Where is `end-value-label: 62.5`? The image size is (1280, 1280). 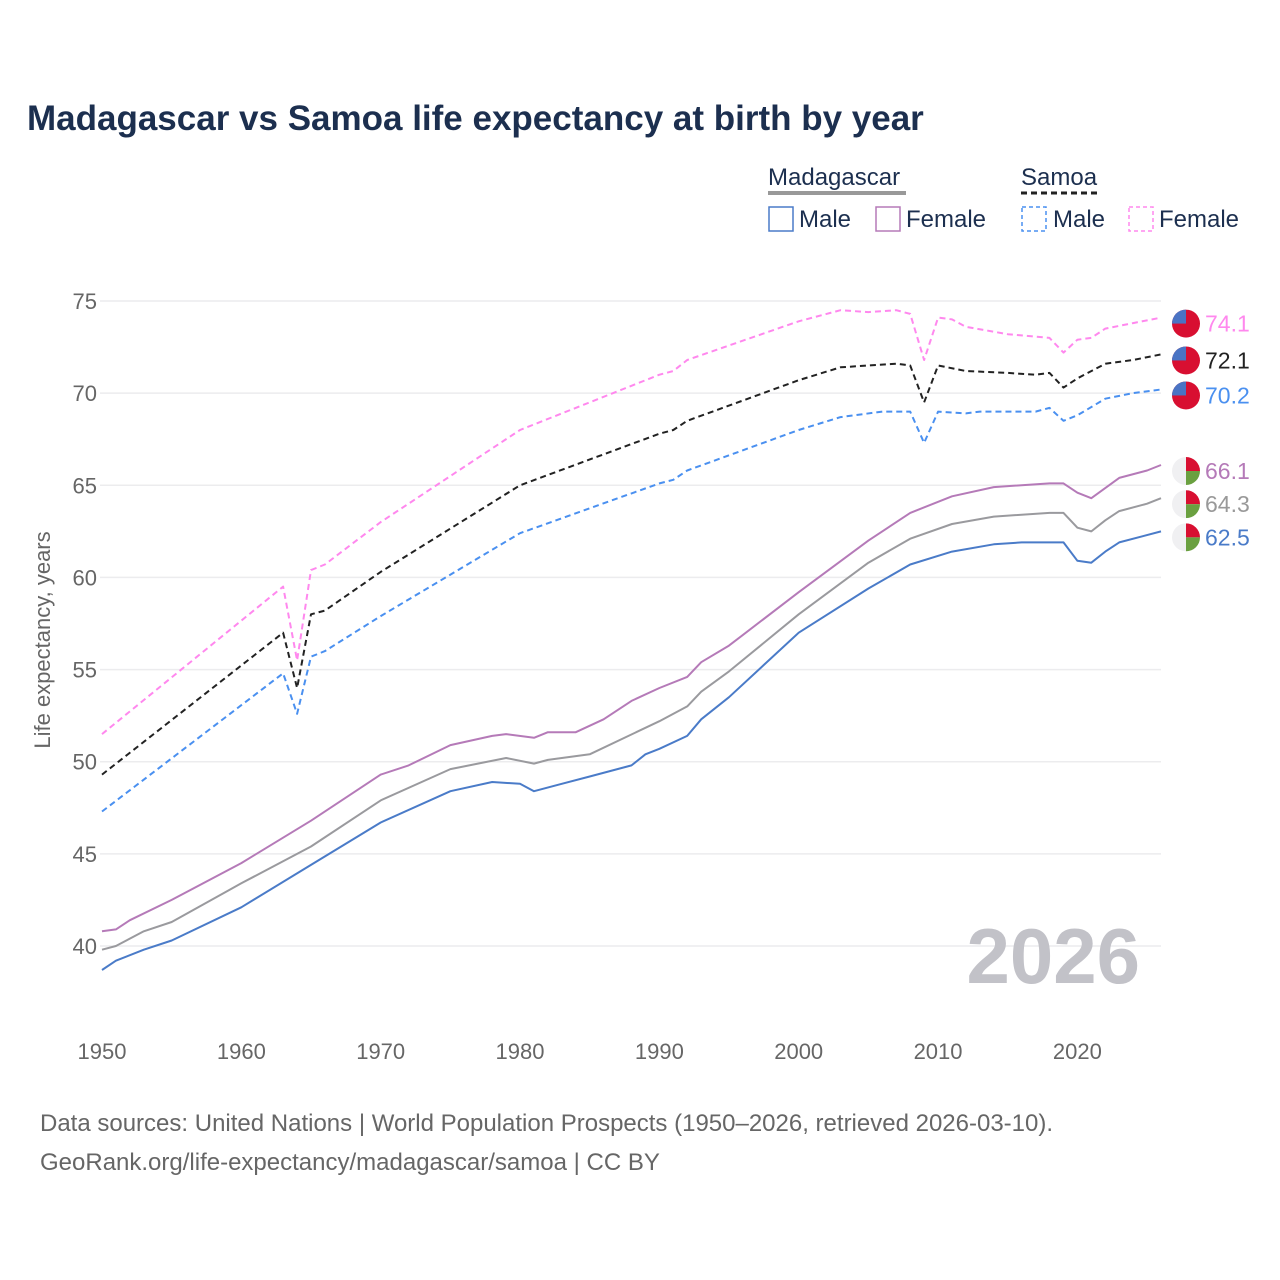
end-value-label: 62.5 is located at coordinates (1227, 537).